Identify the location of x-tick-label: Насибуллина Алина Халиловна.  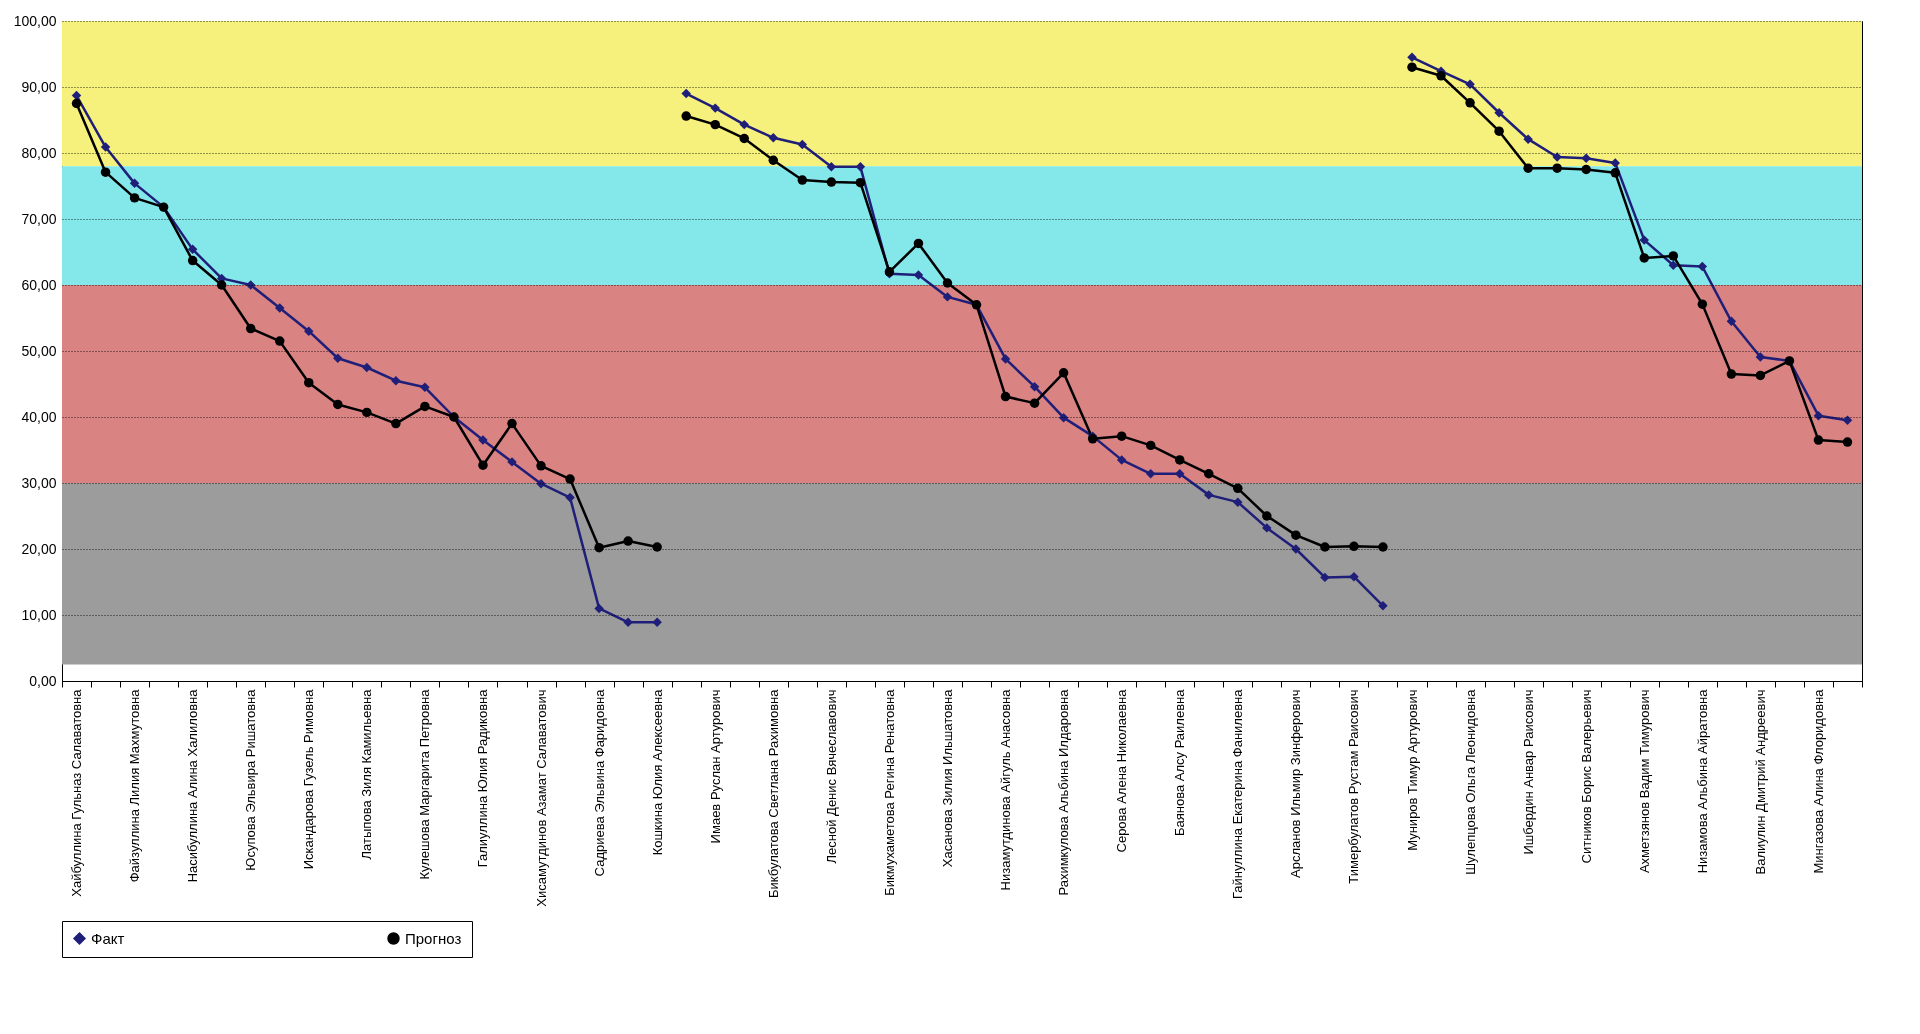
(193, 785).